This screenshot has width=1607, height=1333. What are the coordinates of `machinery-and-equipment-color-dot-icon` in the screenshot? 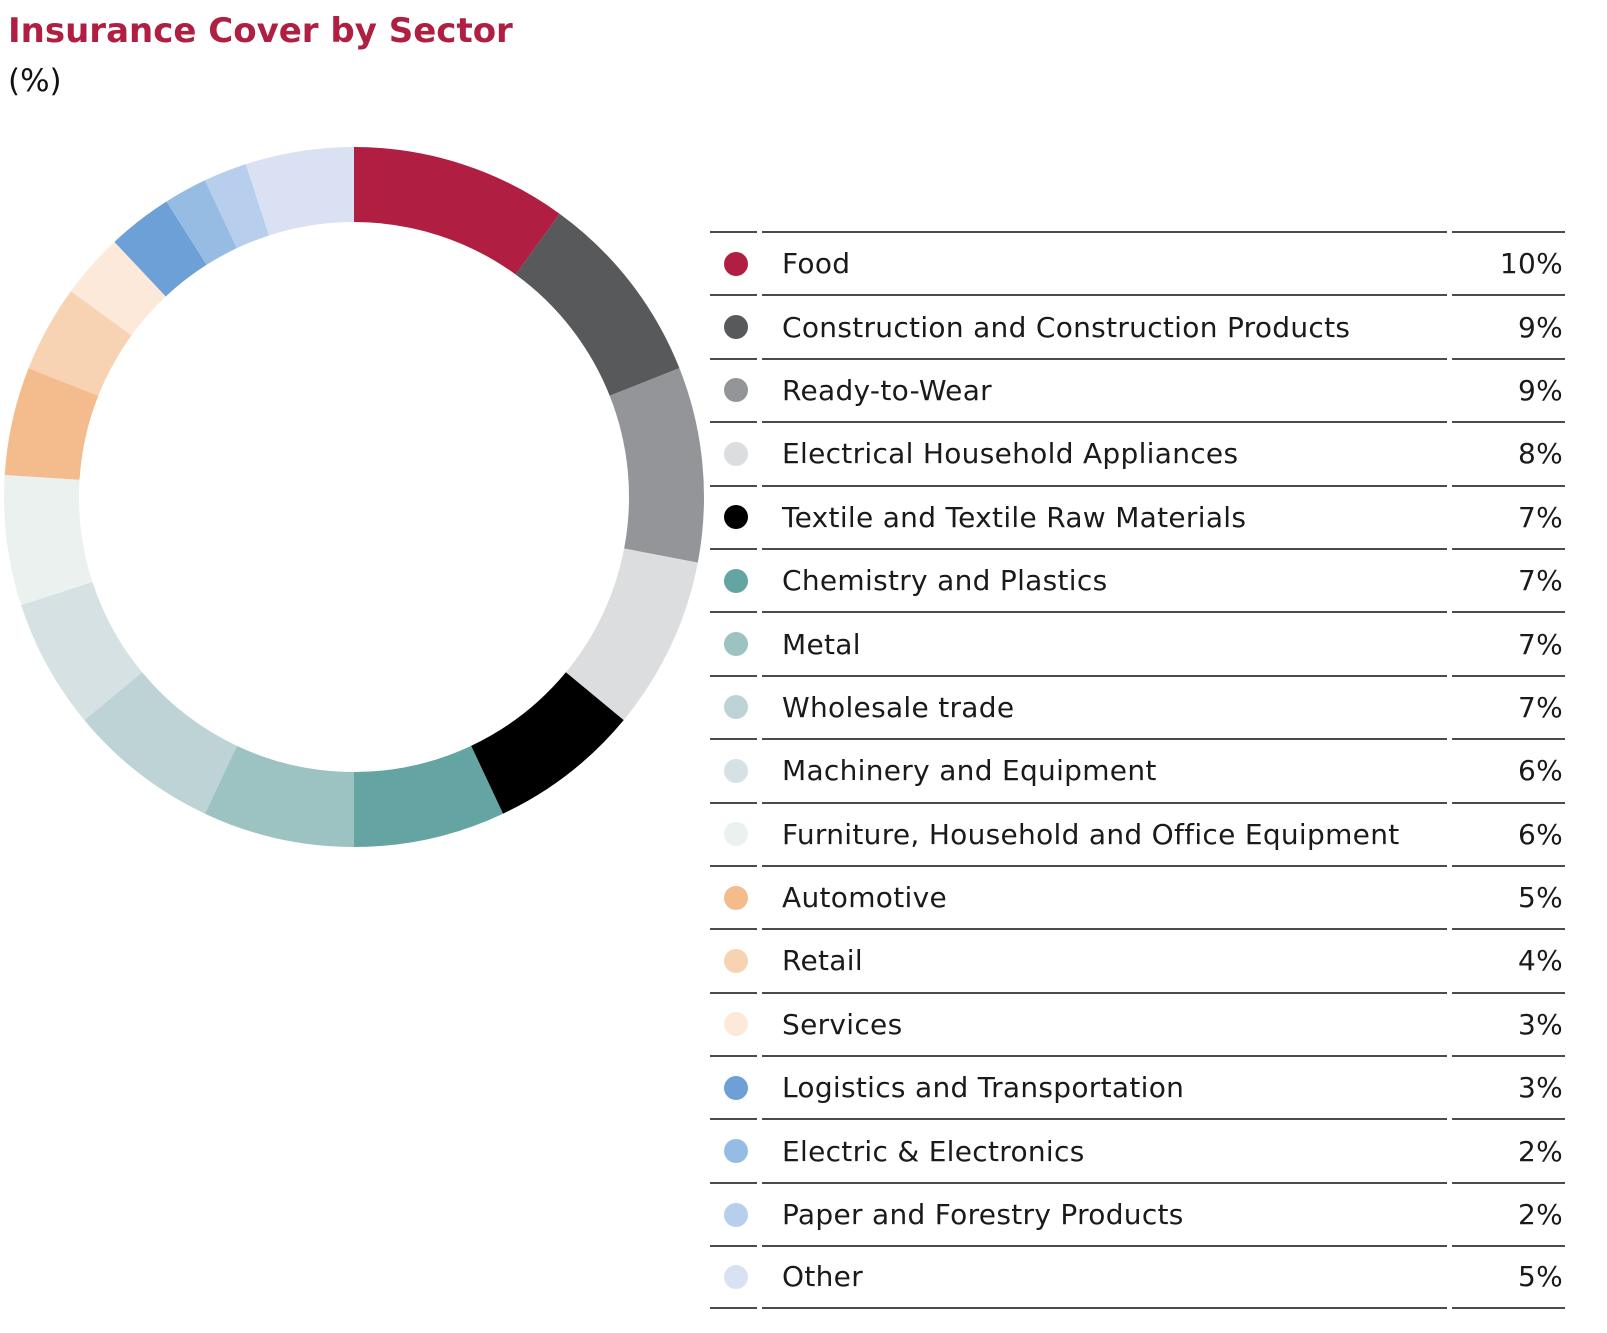 It's located at (736, 770).